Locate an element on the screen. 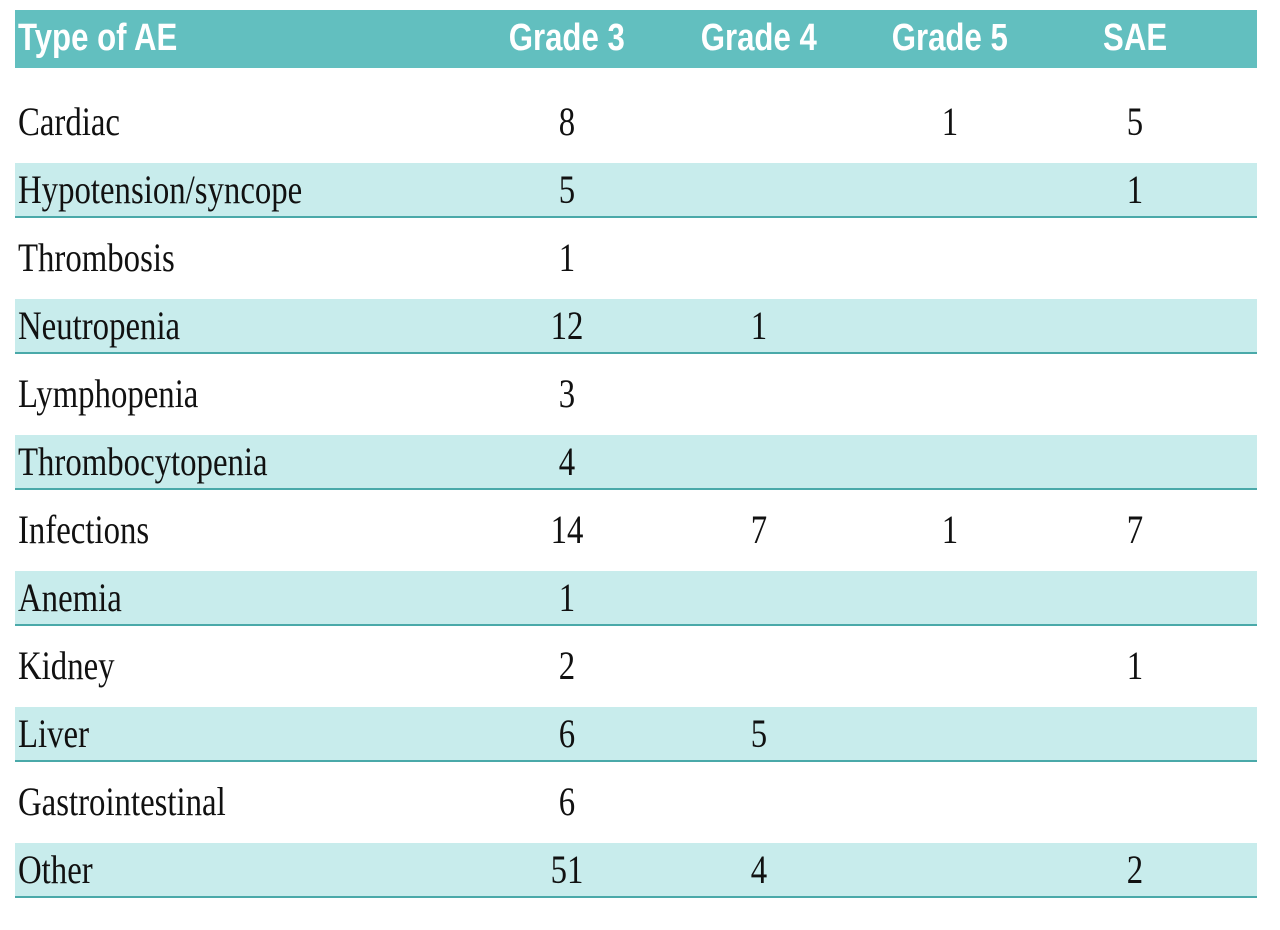 The image size is (1280, 930). row-label: Neutropenia is located at coordinates (117, 325).